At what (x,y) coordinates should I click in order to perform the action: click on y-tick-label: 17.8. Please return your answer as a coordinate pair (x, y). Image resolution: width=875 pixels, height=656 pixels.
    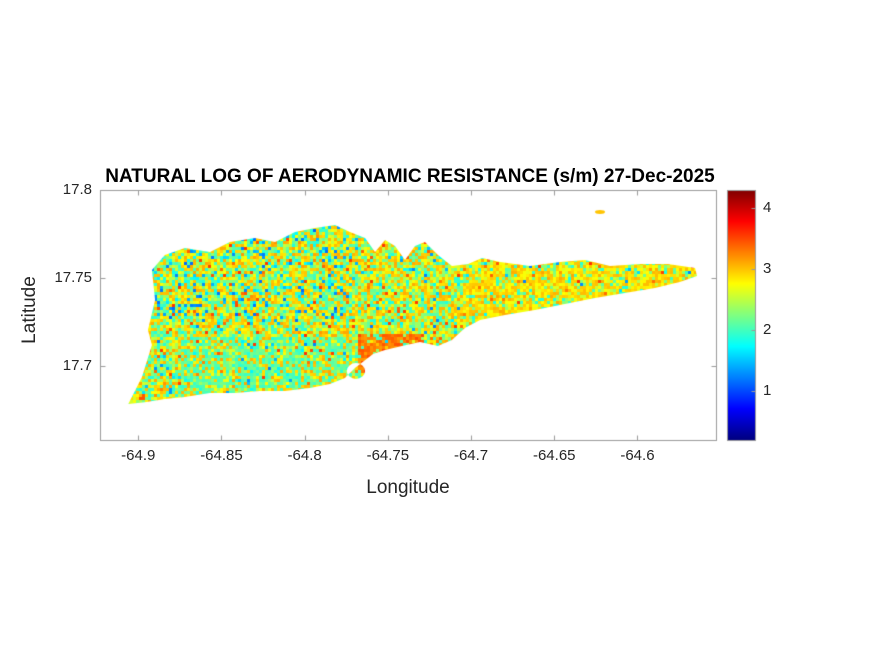
    Looking at the image, I should click on (77, 189).